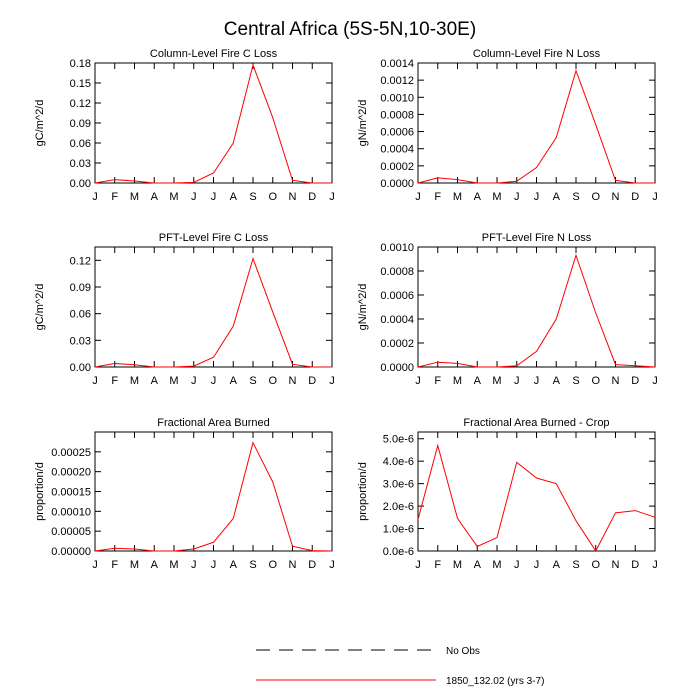  What do you see at coordinates (398, 485) in the screenshot?
I see `y-tick-label: 3.0e-6` at bounding box center [398, 485].